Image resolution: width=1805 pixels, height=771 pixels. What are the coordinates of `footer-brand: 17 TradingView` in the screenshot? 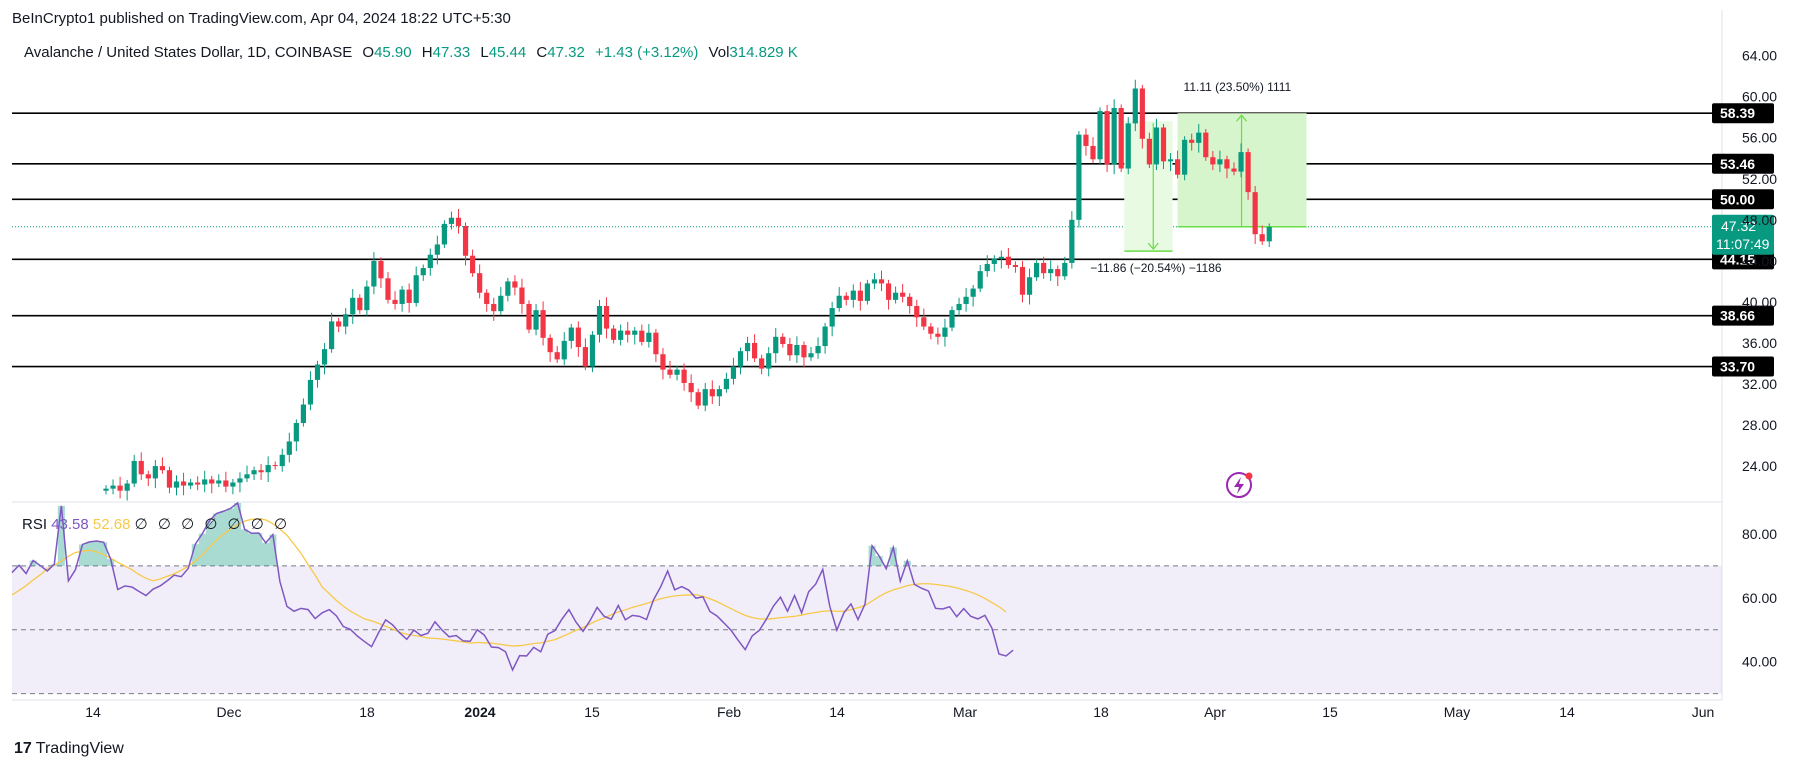 It's located at (69, 749).